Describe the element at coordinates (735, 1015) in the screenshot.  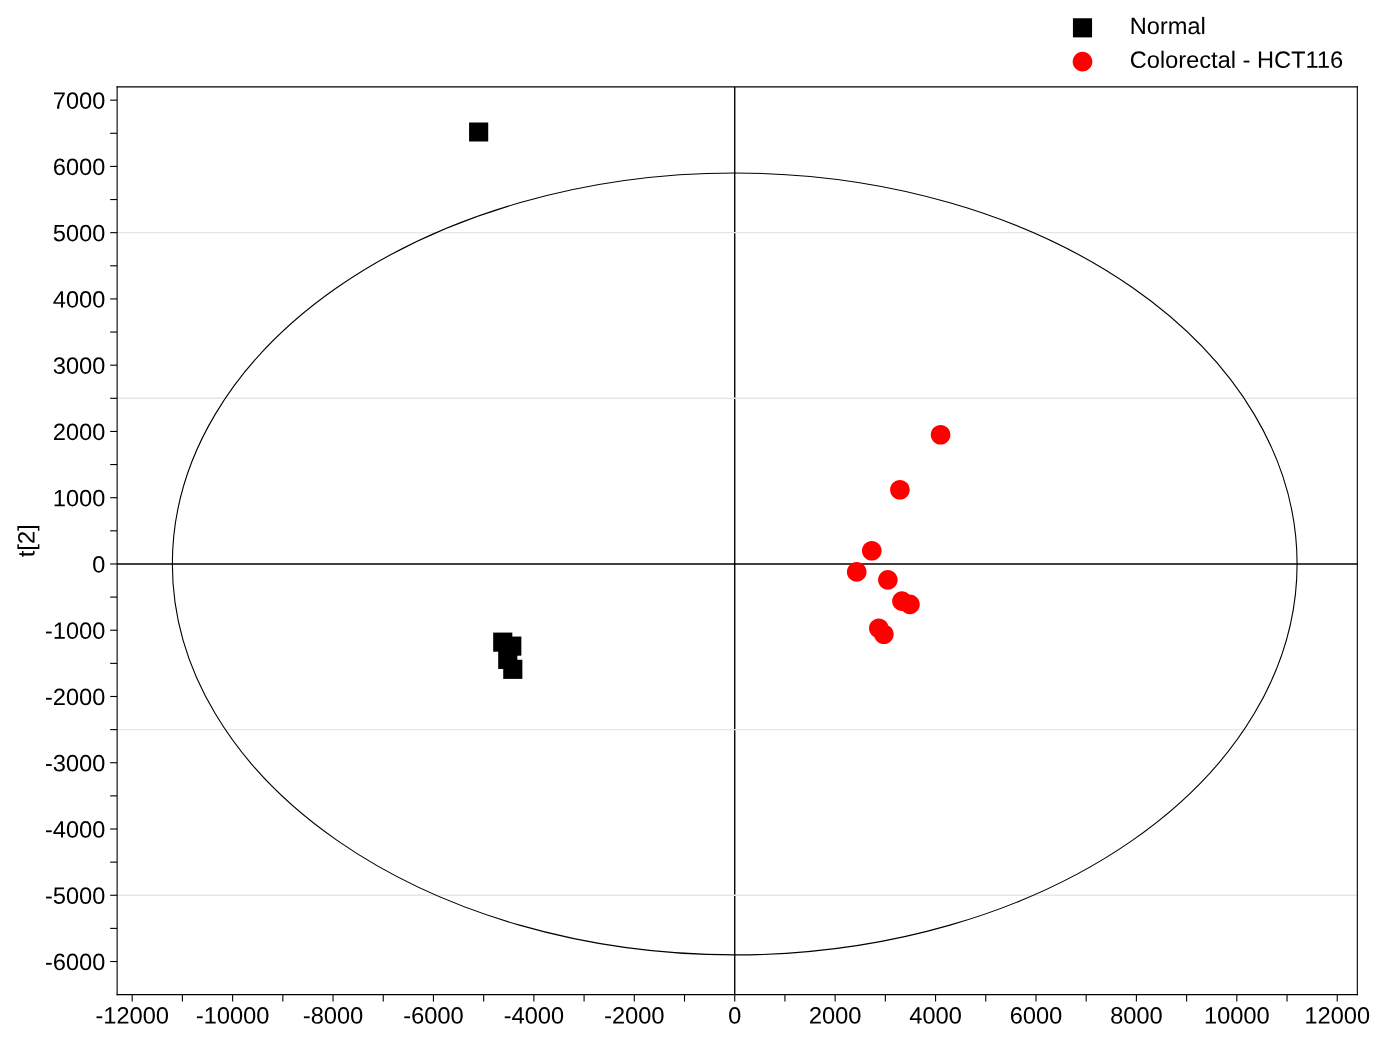
I see `x-tick-label: 0` at that location.